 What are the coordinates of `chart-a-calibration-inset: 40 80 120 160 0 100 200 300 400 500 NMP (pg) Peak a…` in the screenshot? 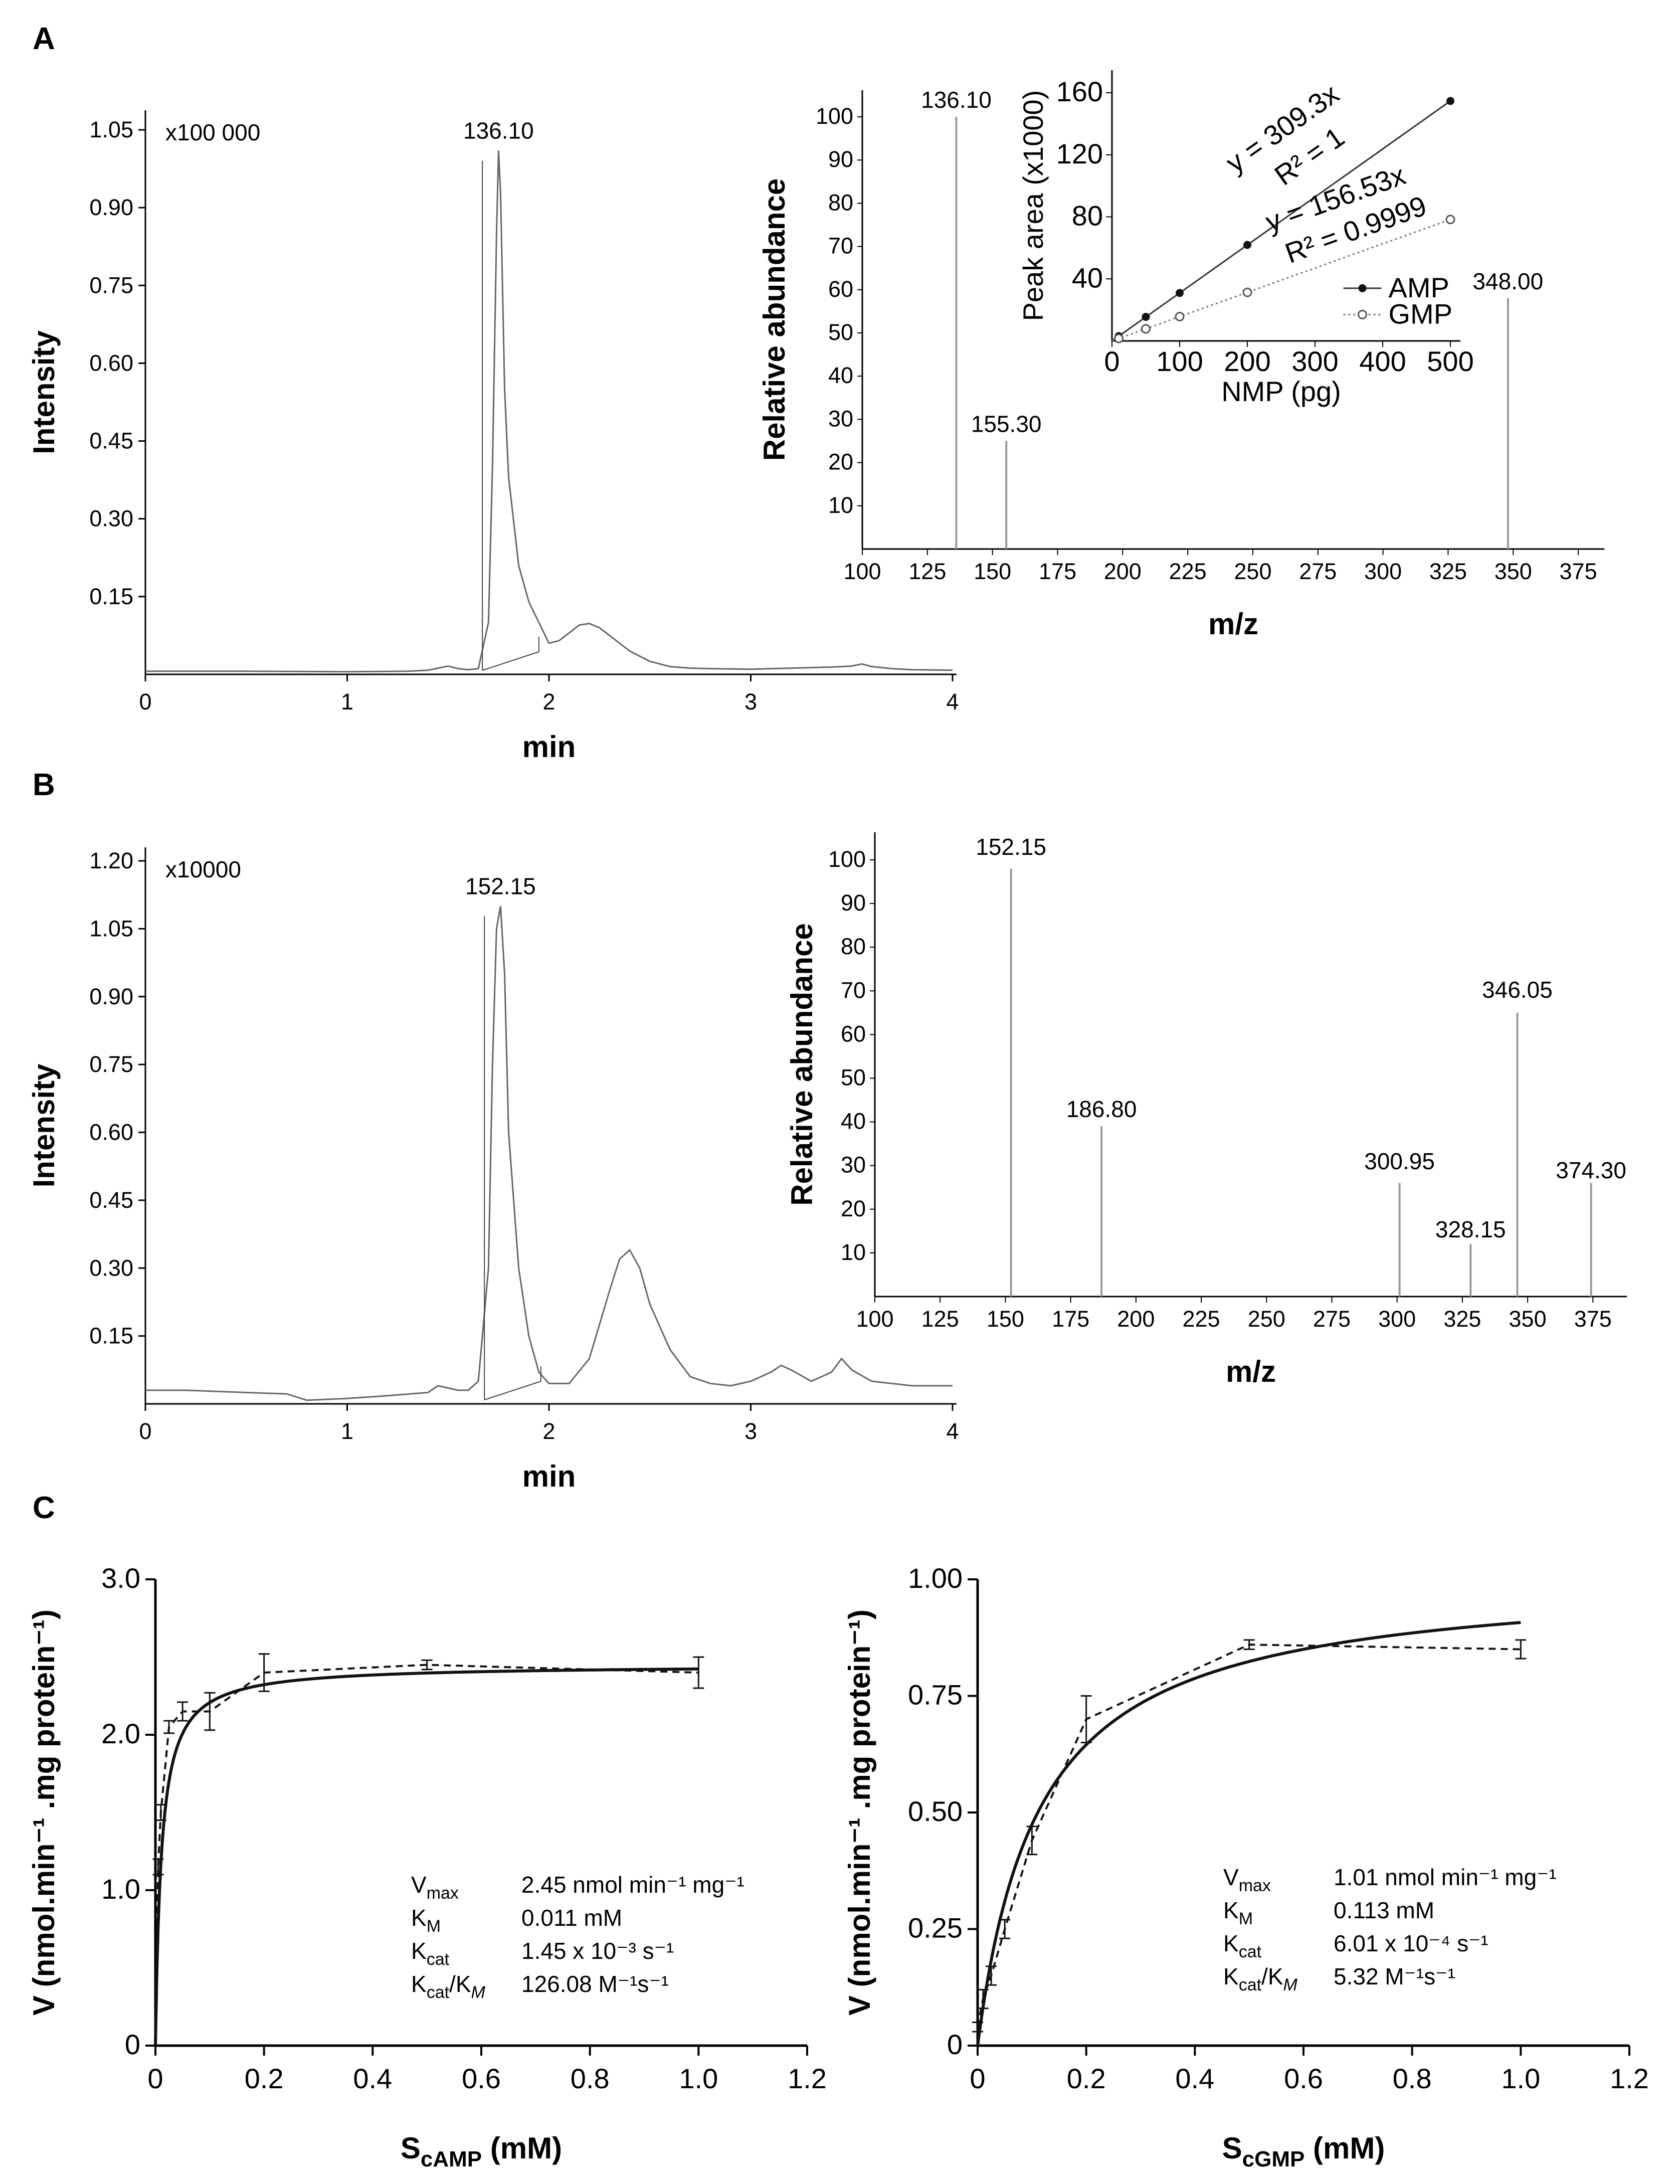 It's located at (1246, 238).